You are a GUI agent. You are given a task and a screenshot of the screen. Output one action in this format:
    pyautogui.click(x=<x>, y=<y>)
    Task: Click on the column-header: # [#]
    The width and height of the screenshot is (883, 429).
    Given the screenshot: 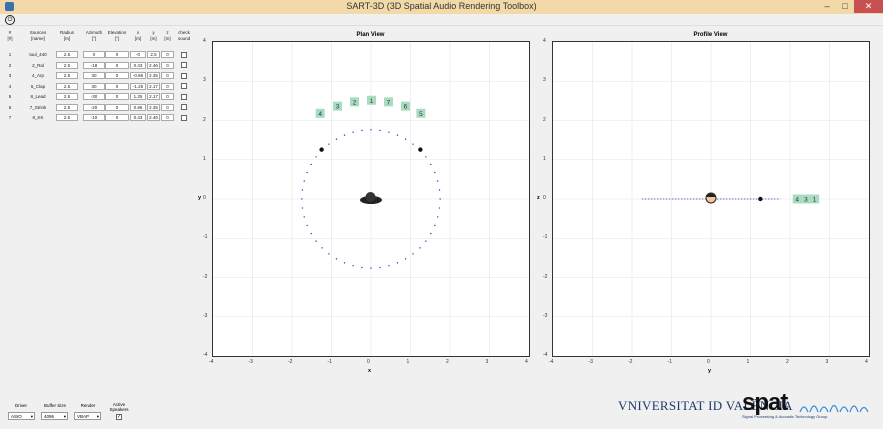 What is the action you would take?
    pyautogui.click(x=10, y=36)
    